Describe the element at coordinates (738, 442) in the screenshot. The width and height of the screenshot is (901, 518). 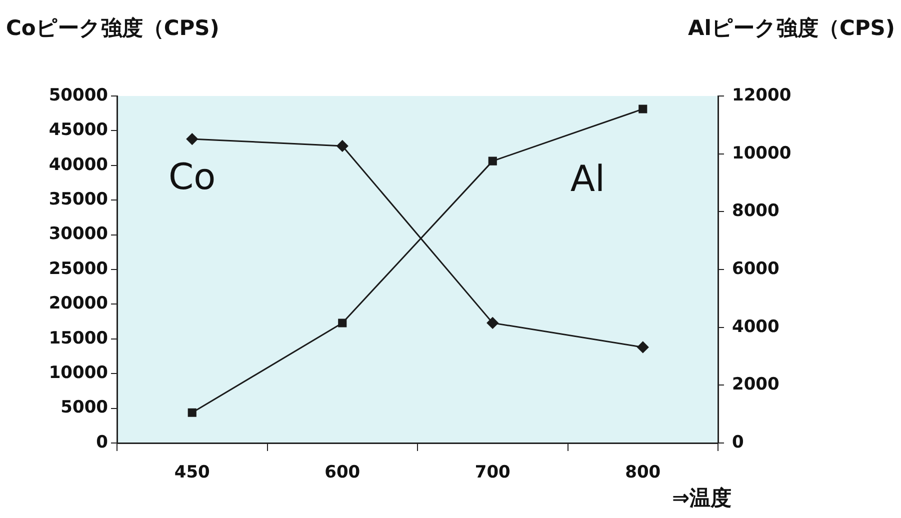
I see `y2-tick-label: 0` at that location.